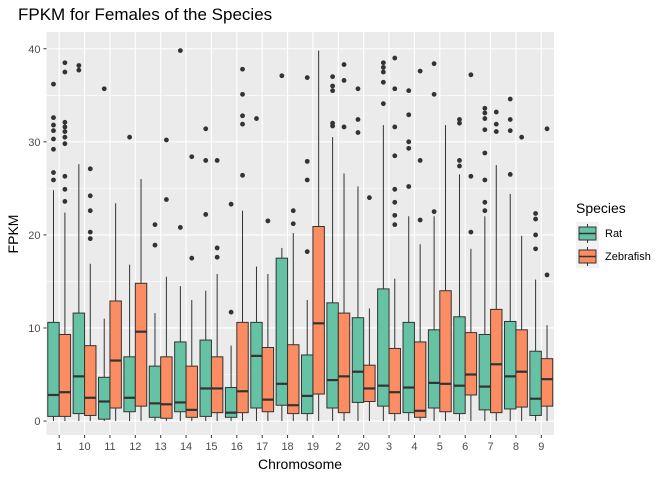 The height and width of the screenshot is (480, 672). I want to click on x-axis: 1 10 11 12 13 14 15 16 17 18 19 2 20 3 4 5 6 7 8 9, so click(300, 444).